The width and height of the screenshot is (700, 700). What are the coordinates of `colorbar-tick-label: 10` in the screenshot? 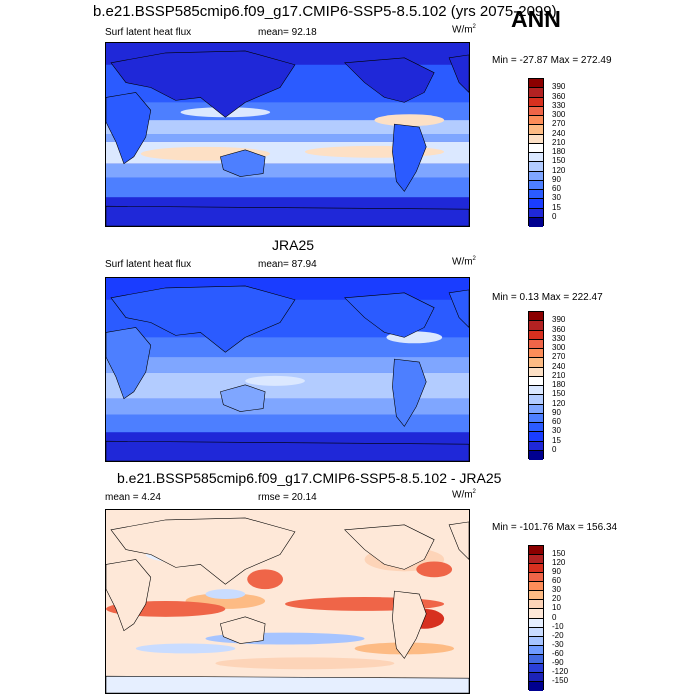 It's located at (556, 608).